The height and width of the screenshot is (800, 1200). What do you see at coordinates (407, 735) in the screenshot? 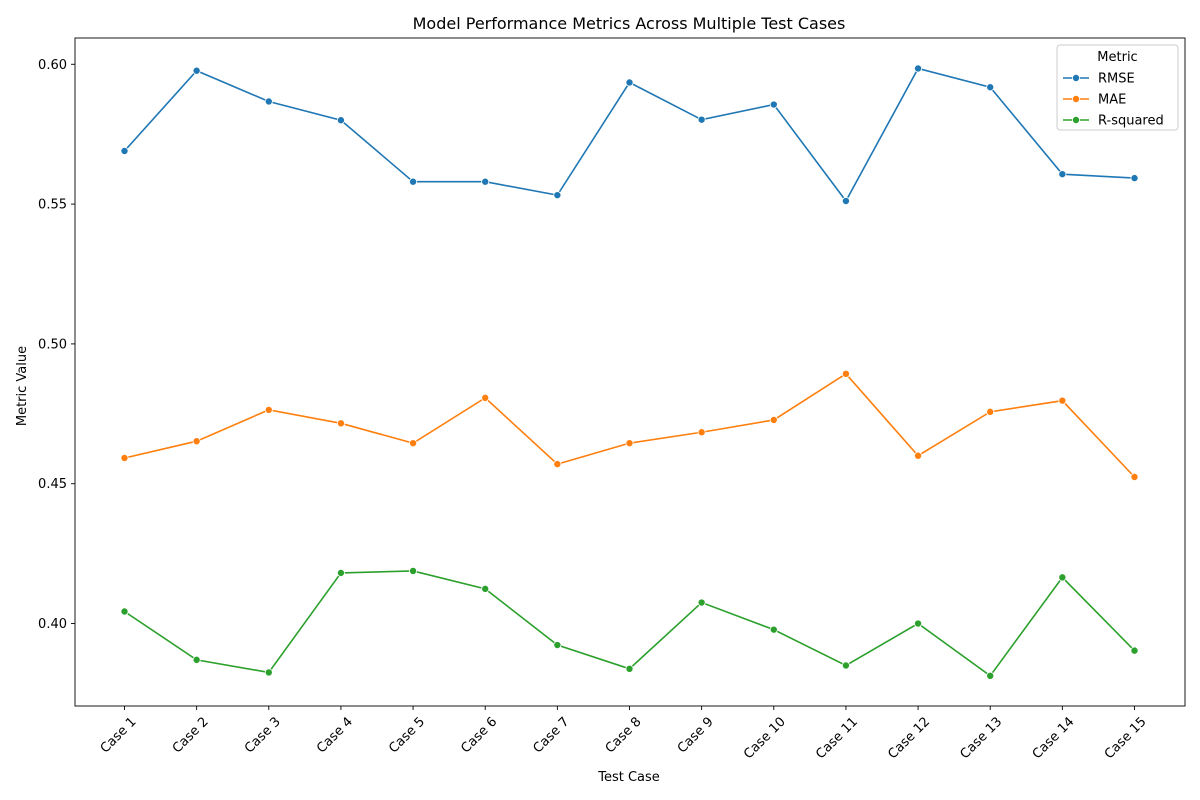
I see `x-tick-label: Case 5` at bounding box center [407, 735].